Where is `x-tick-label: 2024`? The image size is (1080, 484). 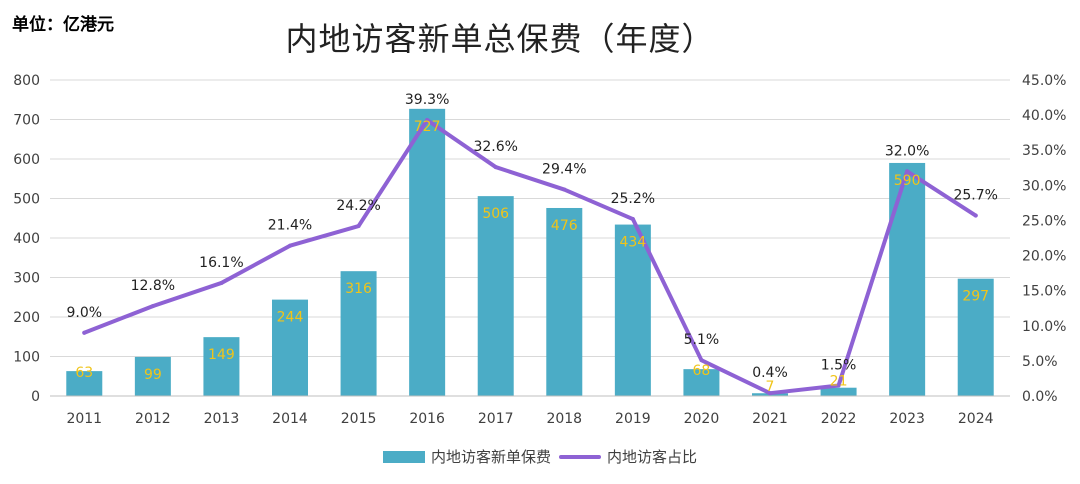
x-tick-label: 2024 is located at coordinates (976, 419).